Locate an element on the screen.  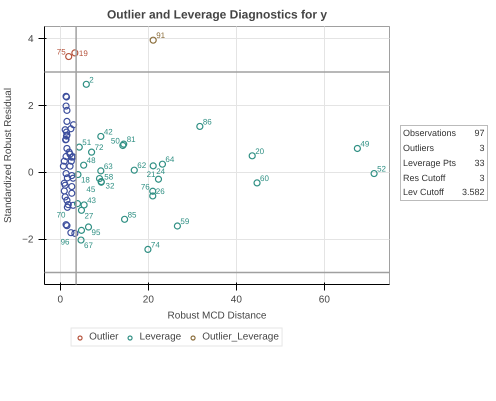
annotation: 43 is located at coordinates (92, 200).